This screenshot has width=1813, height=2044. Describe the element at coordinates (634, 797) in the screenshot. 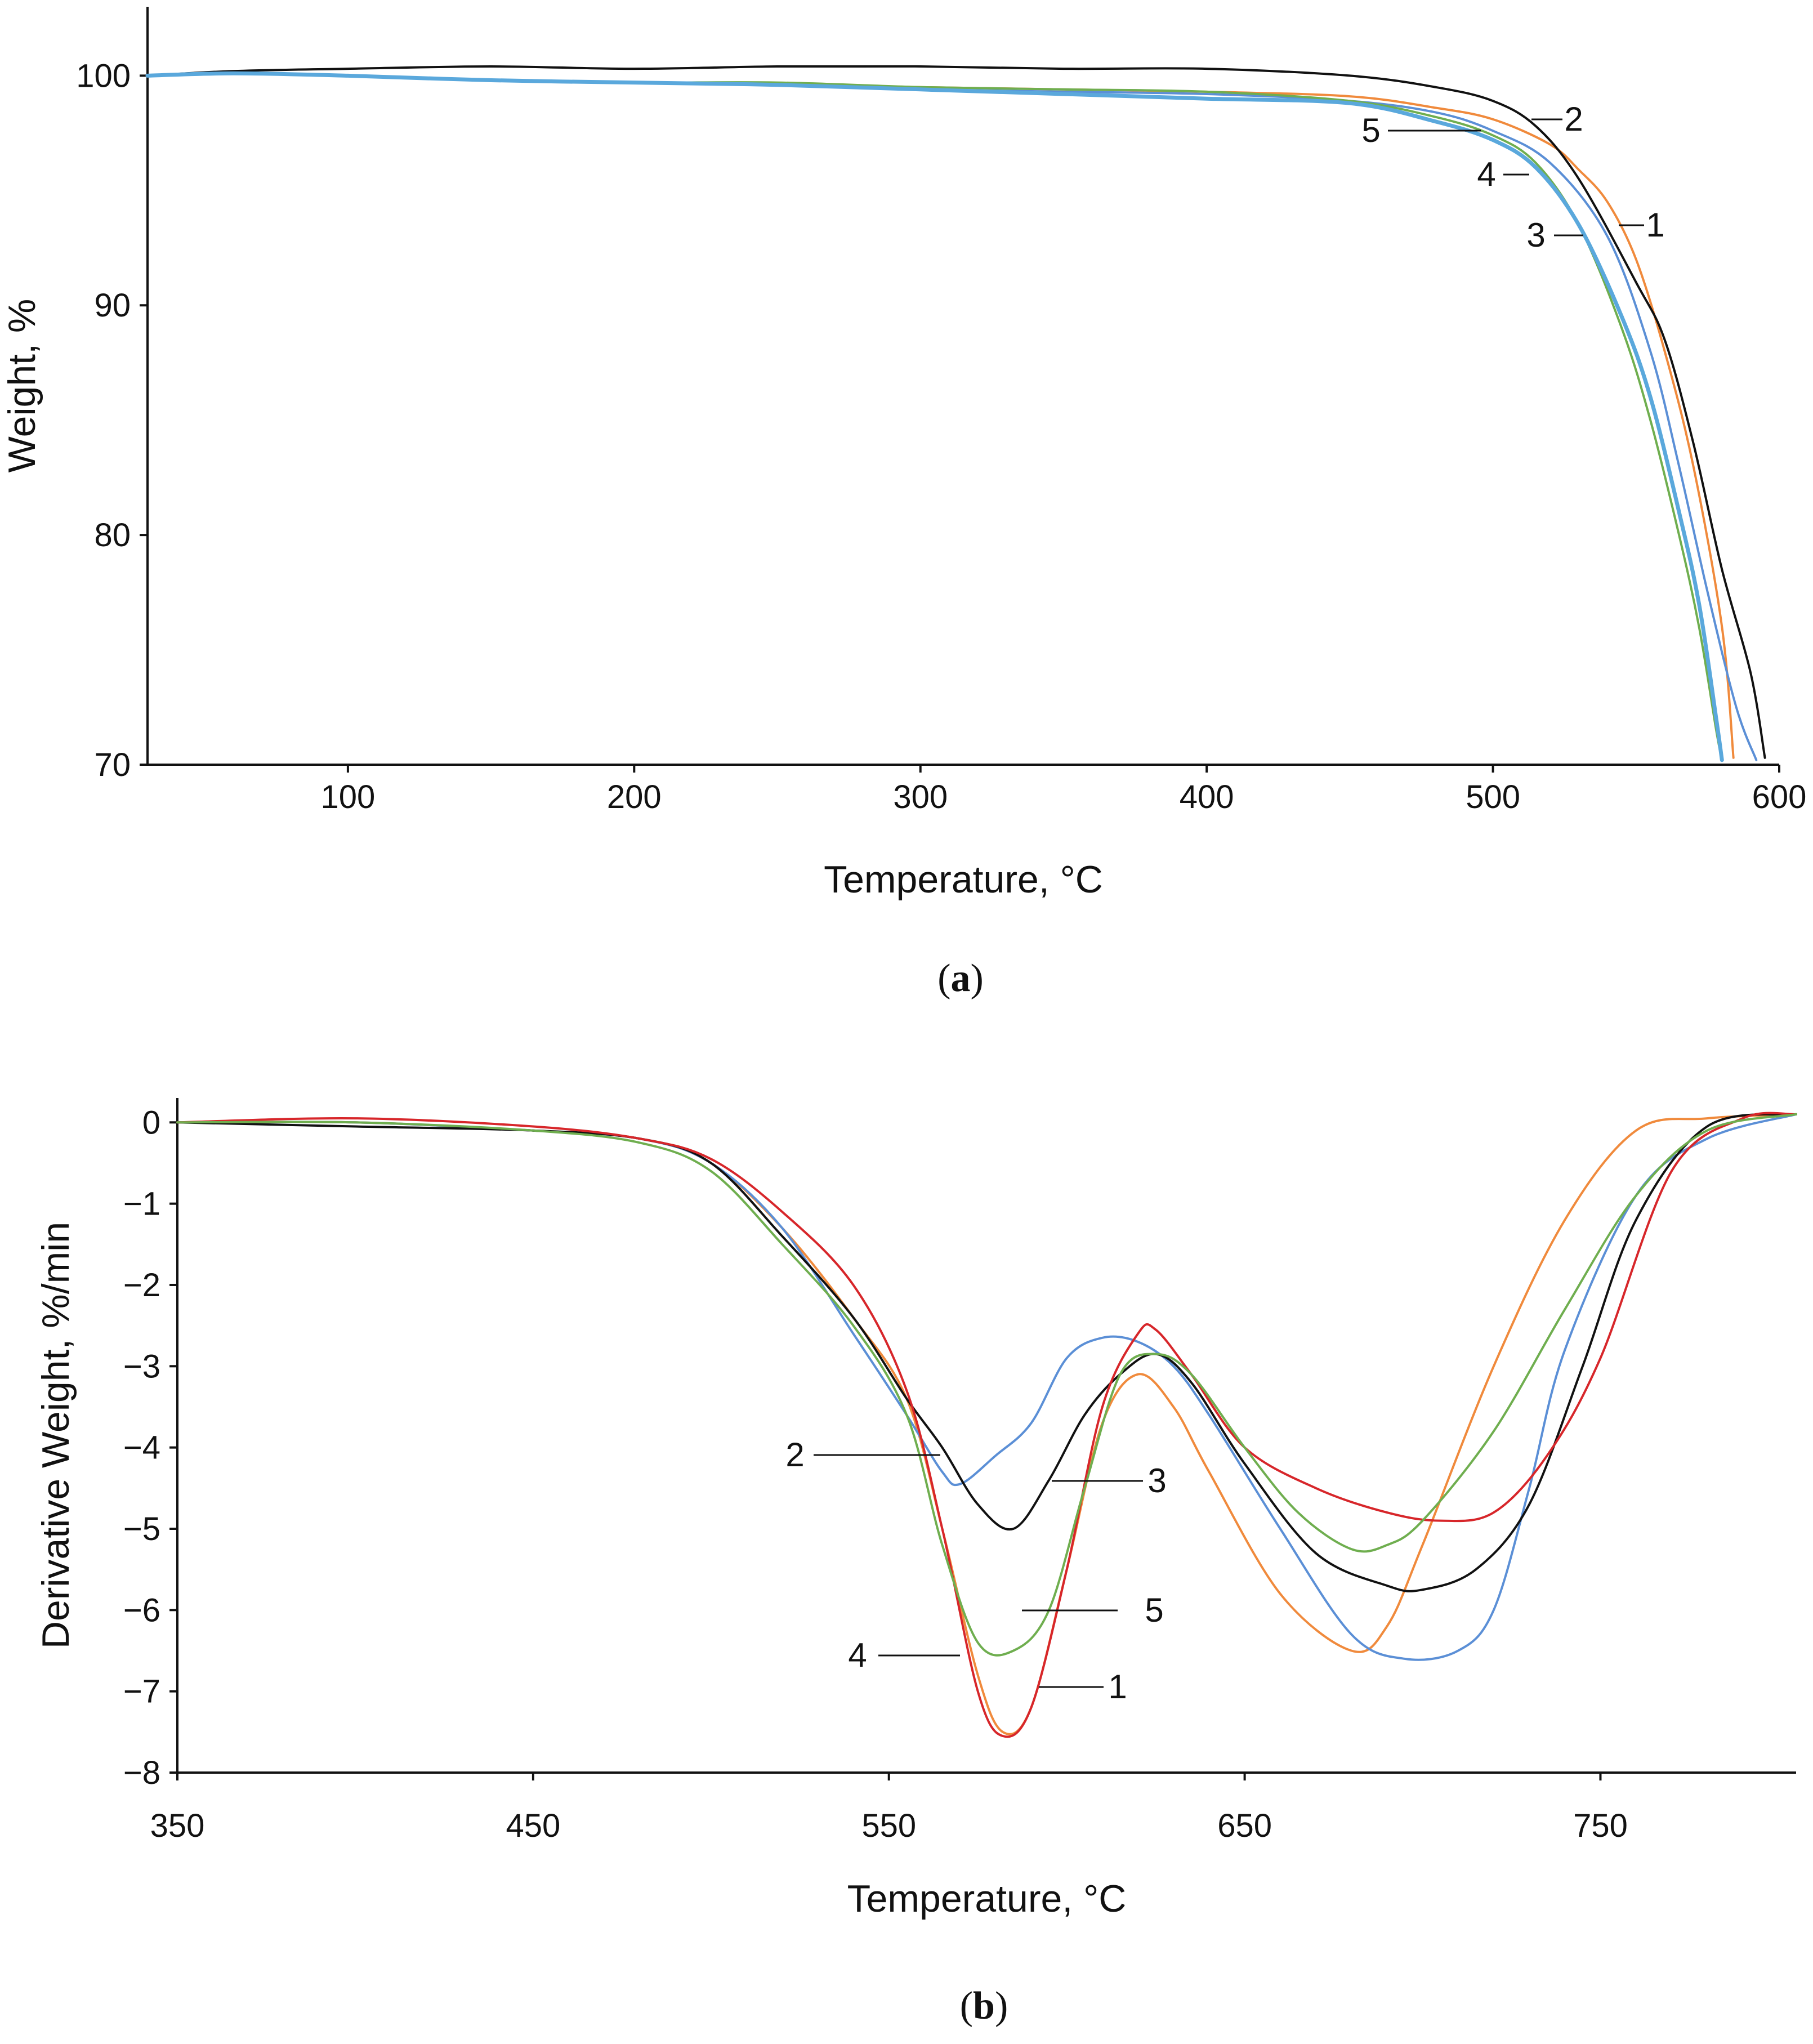

I see `x-tick-label: 200` at that location.